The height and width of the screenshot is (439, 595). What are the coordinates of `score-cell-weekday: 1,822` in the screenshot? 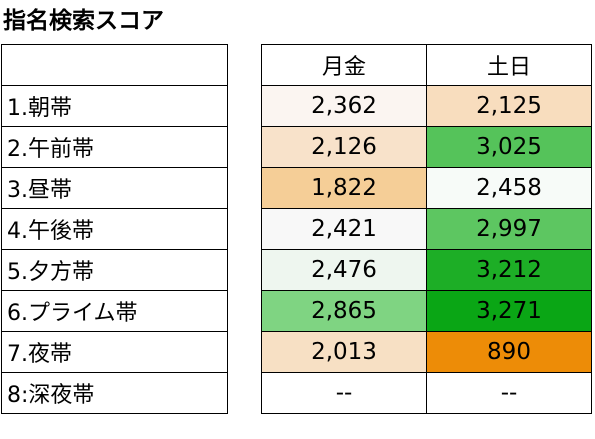 It's located at (344, 188).